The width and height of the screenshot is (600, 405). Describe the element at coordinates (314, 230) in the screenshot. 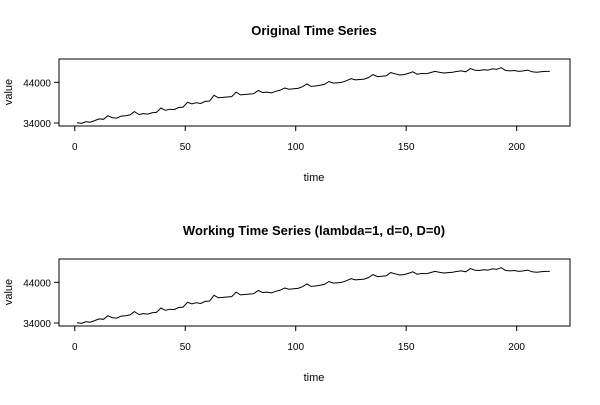

I see `chart-title: Working Time Series (lambda=1, d=0, D=0)` at that location.